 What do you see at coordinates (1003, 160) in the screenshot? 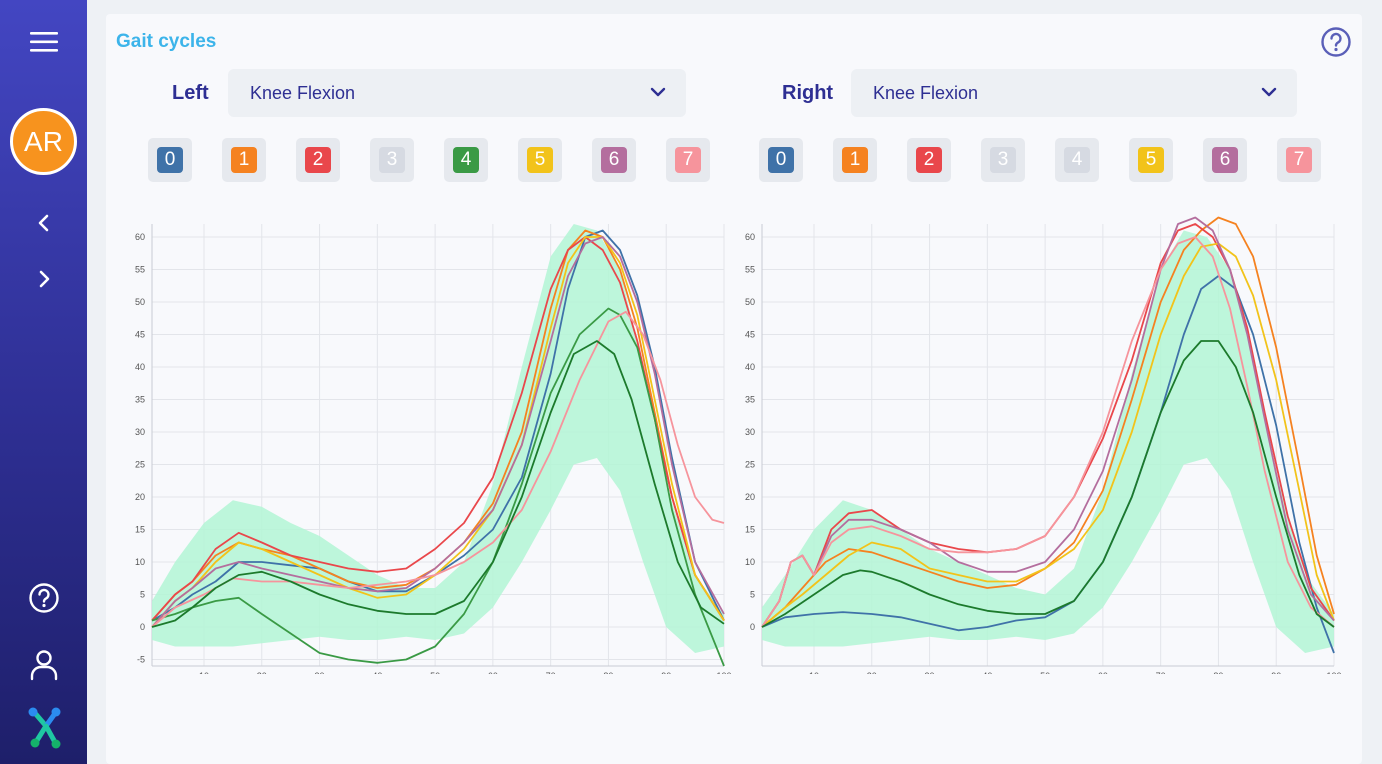
I see `right-cycle-button-3: 3` at bounding box center [1003, 160].